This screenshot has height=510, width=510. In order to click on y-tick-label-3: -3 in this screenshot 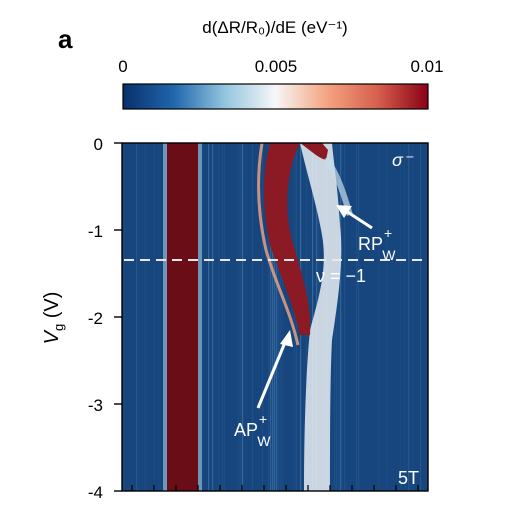, I will do `click(95, 405)`.